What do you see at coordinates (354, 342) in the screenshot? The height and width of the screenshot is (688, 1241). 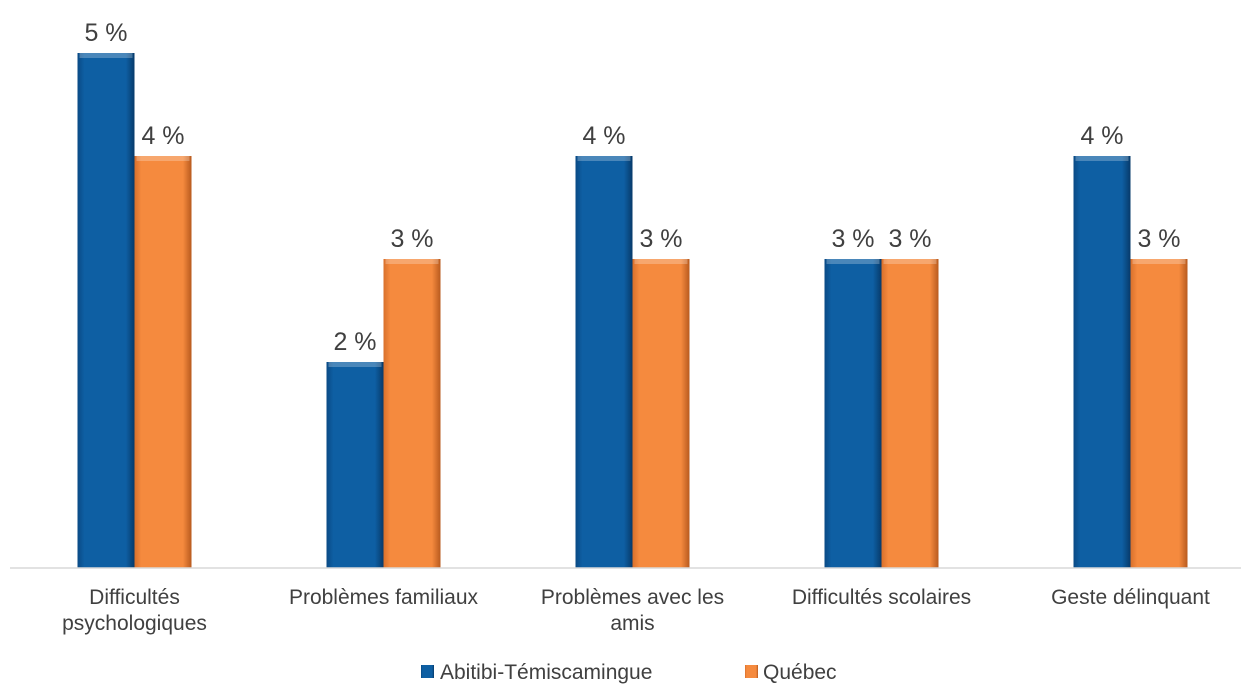 I see `data-label: 2 %` at bounding box center [354, 342].